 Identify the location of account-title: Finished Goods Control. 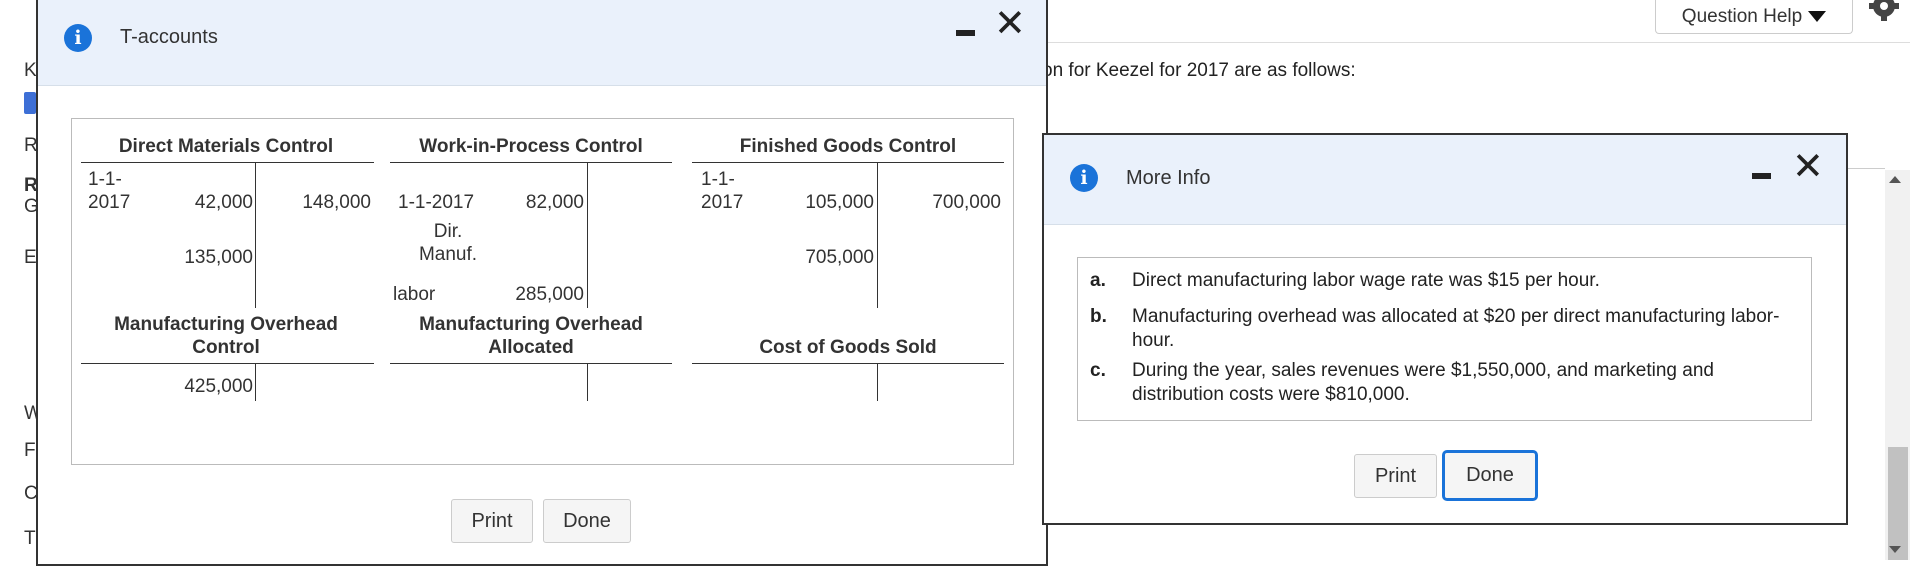
(848, 146).